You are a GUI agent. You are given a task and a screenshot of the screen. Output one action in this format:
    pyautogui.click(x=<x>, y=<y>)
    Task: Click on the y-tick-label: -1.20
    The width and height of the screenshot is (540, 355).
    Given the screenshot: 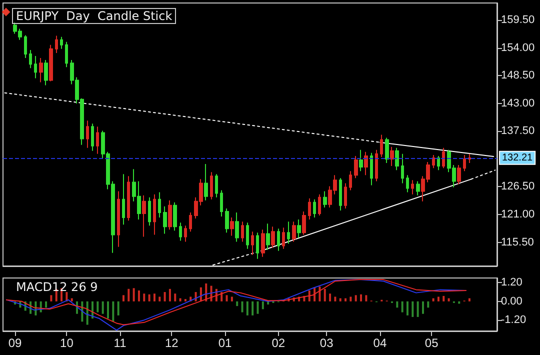 What is the action you would take?
    pyautogui.click(x=513, y=320)
    